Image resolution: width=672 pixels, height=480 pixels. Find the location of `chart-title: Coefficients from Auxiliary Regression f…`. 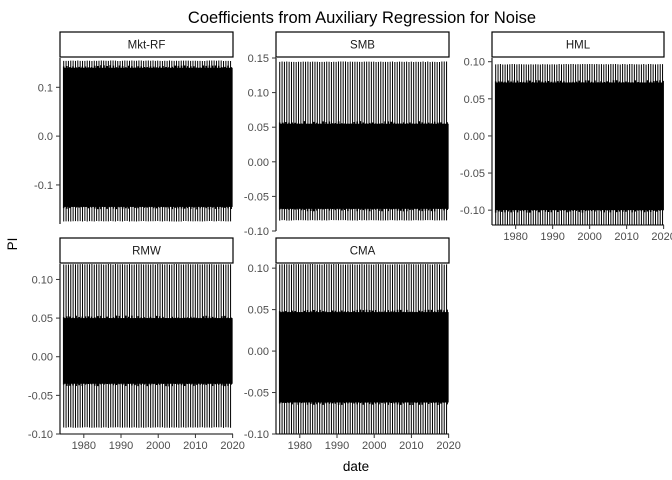

chart-title: Coefficients from Auxiliary Regression f… is located at coordinates (362, 18).